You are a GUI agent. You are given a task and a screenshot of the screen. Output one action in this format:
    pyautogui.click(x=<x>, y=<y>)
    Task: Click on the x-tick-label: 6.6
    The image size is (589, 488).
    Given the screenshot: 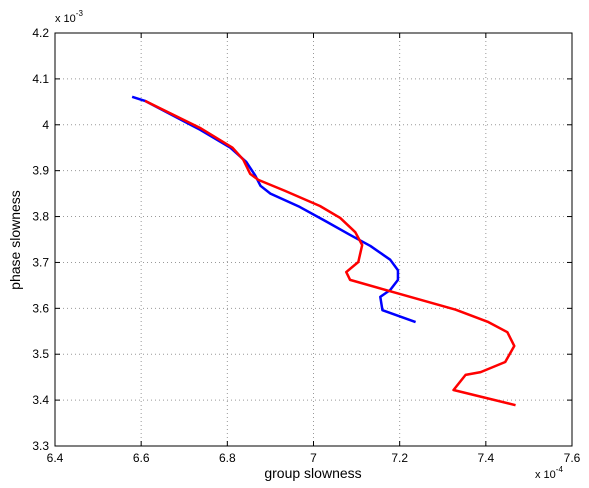 What is the action you would take?
    pyautogui.click(x=141, y=458)
    